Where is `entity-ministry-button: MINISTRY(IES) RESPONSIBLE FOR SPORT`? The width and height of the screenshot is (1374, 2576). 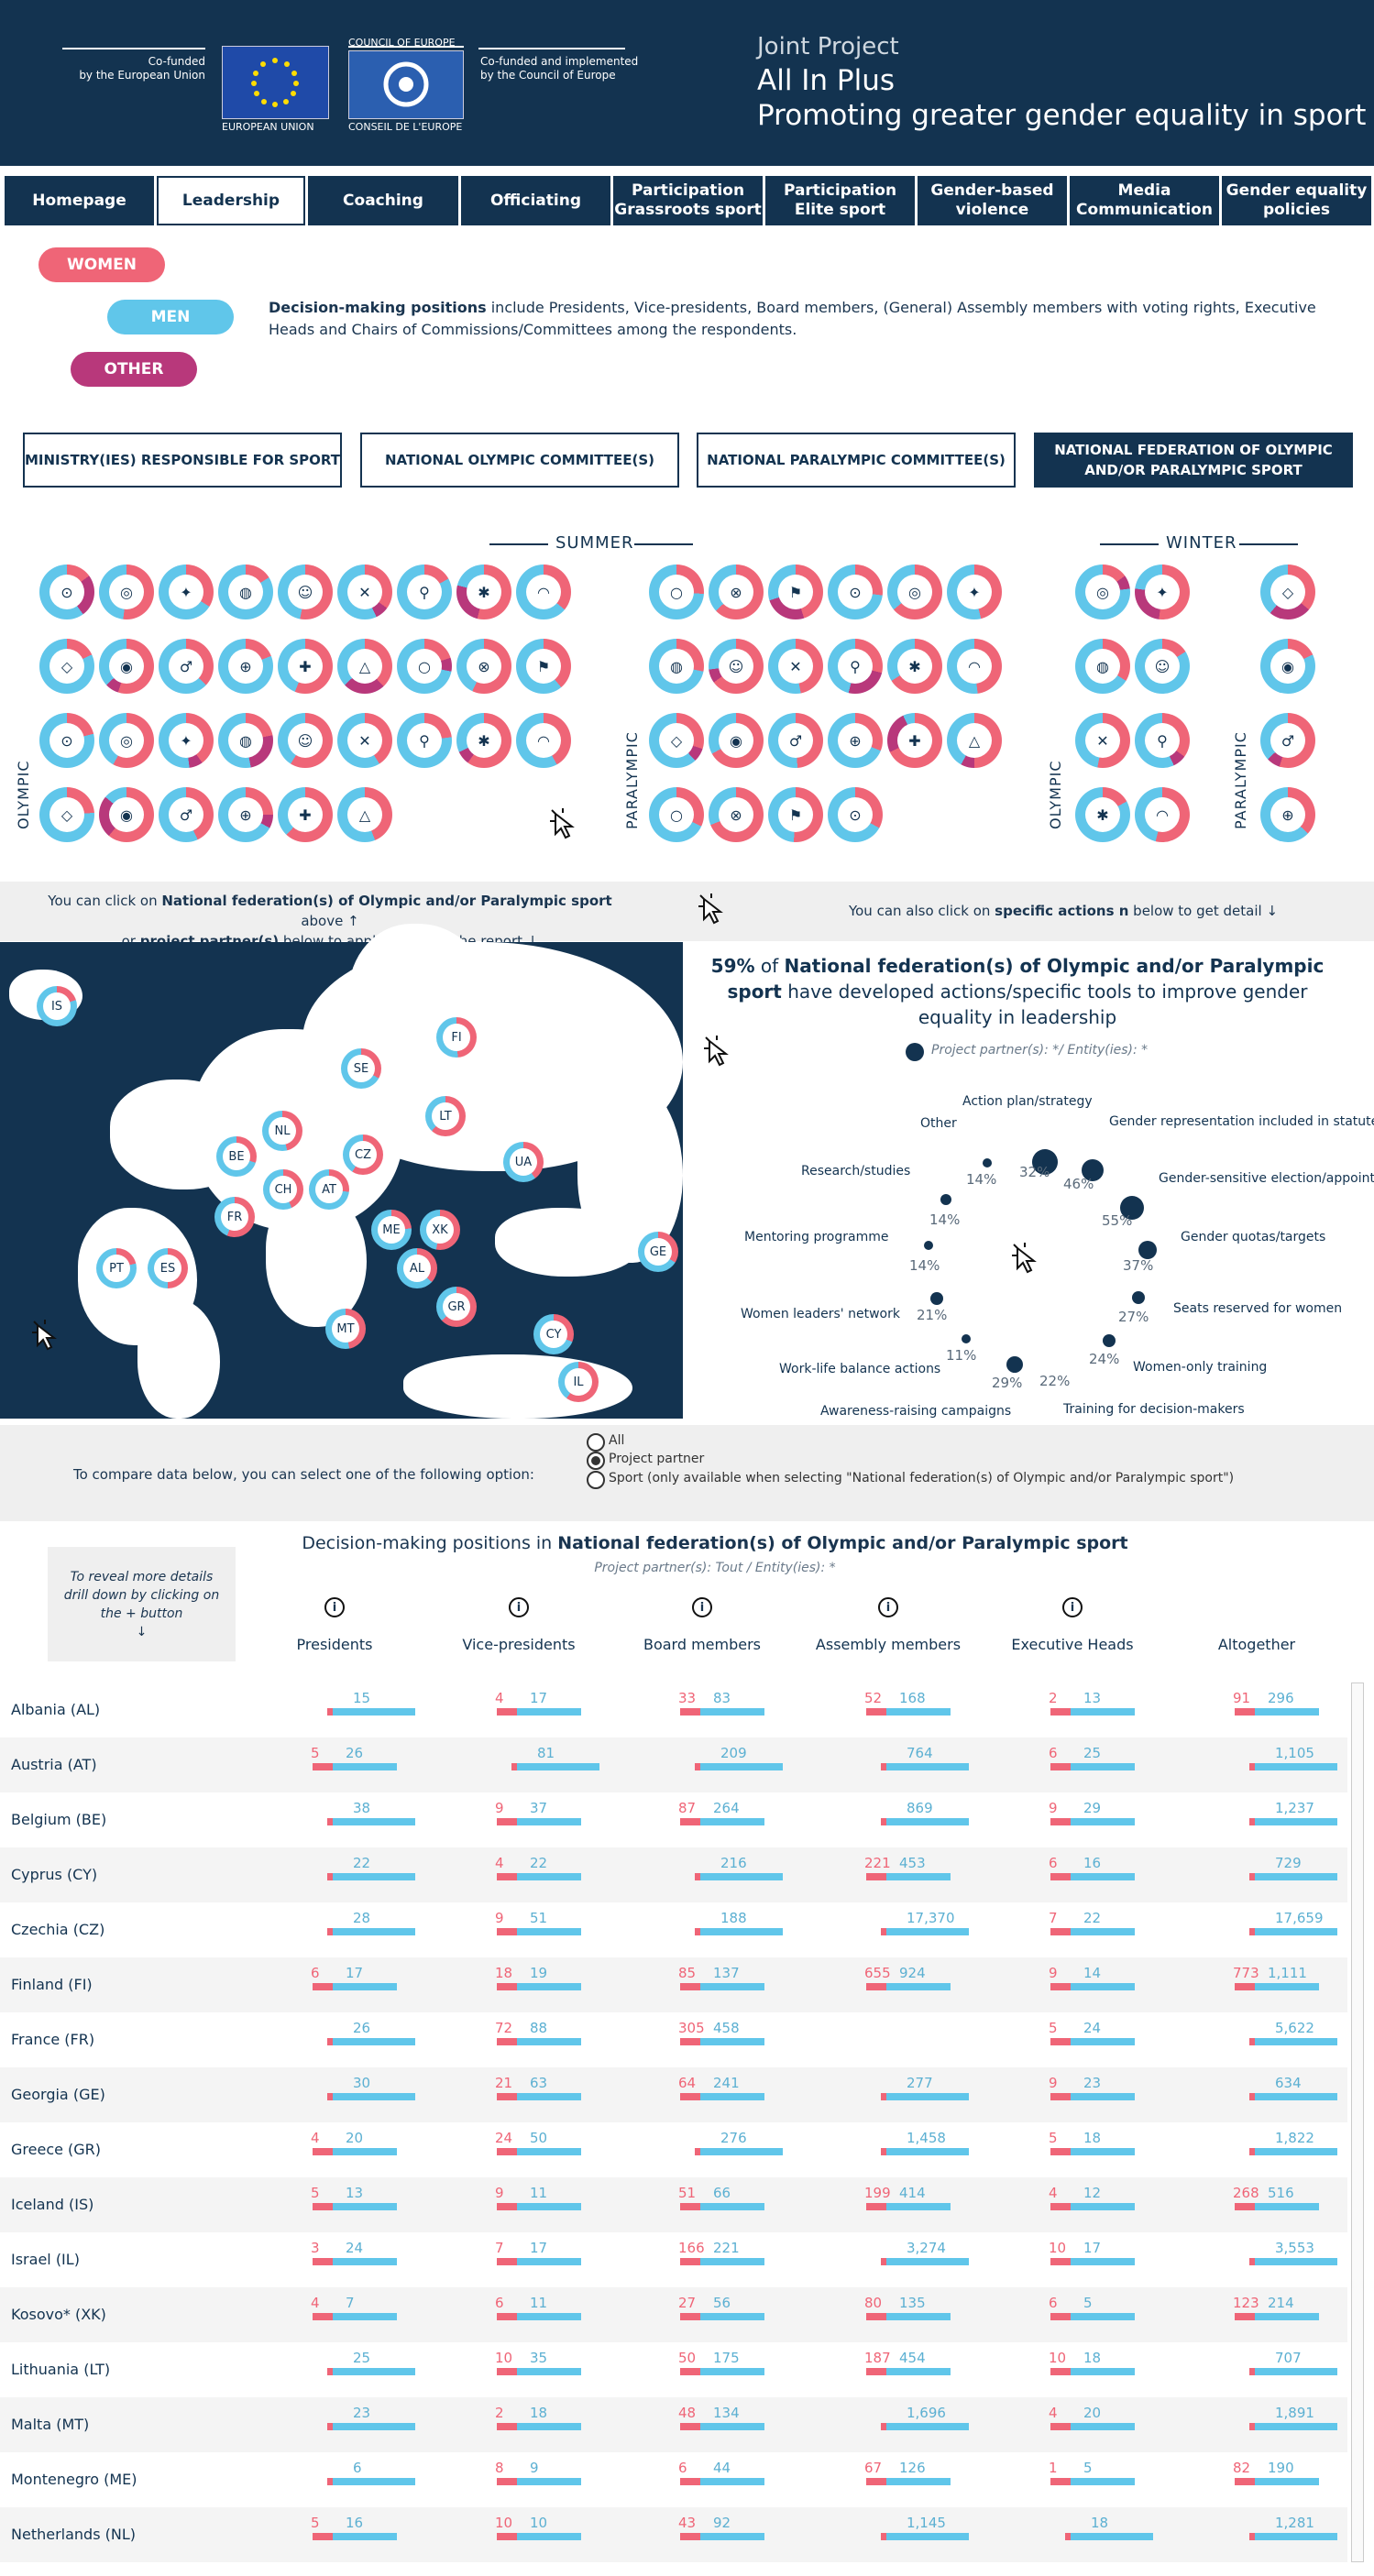 entity-ministry-button: MINISTRY(IES) RESPONSIBLE FOR SPORT is located at coordinates (182, 460).